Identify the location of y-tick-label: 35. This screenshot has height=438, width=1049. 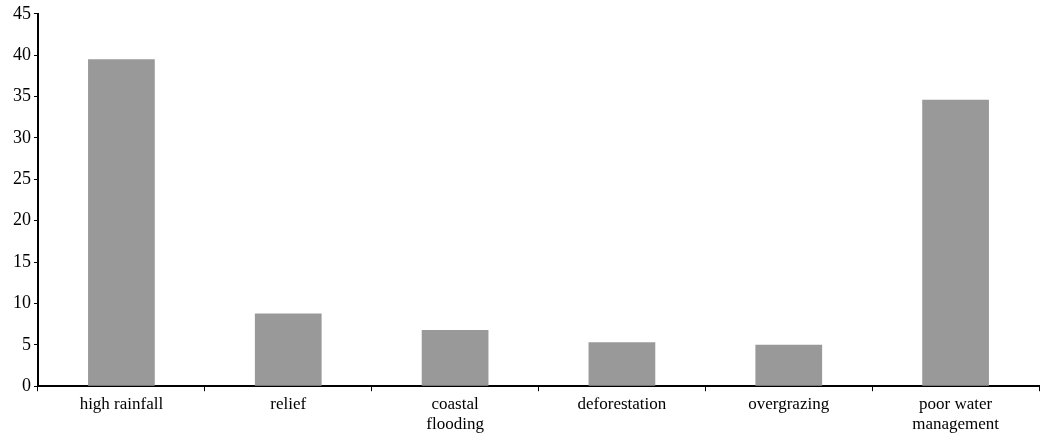
(22, 95).